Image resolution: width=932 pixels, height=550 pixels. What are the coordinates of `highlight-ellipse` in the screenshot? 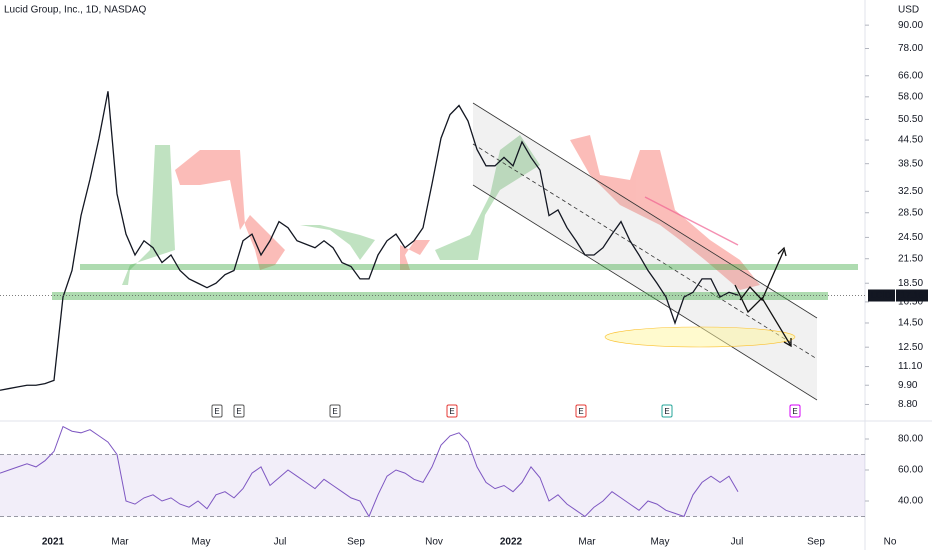 It's located at (700, 337).